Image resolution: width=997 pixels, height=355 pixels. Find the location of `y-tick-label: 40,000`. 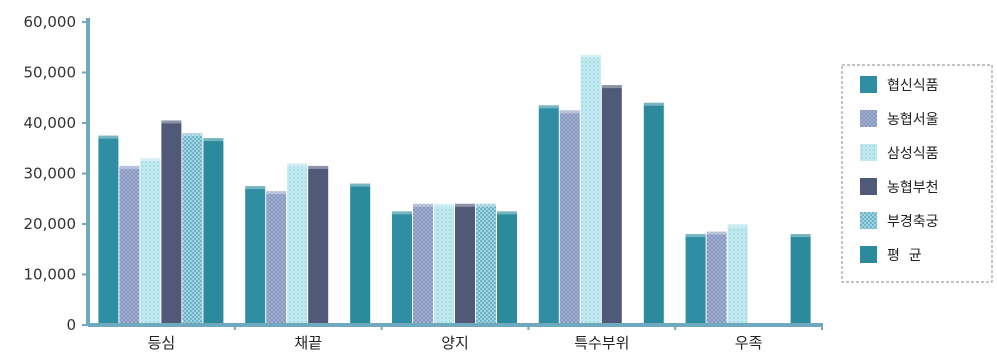

y-tick-label: 40,000 is located at coordinates (50, 123).